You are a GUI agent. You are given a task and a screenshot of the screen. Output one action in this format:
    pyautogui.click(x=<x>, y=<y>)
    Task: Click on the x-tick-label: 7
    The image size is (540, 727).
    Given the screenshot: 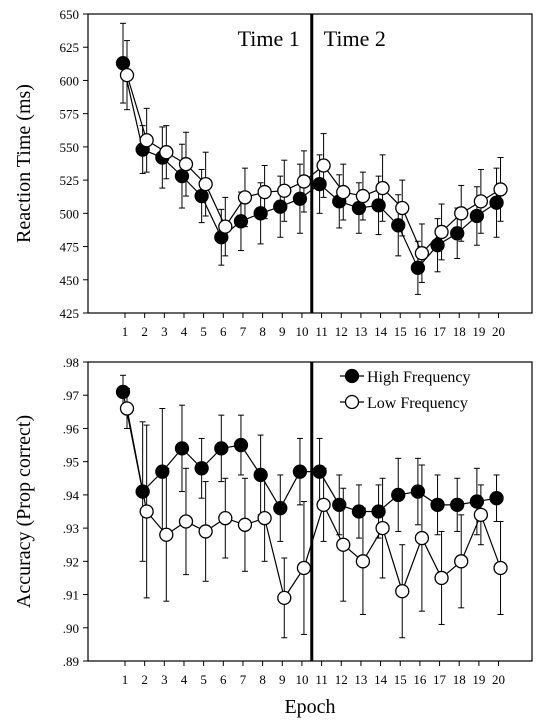 What is the action you would take?
    pyautogui.click(x=243, y=331)
    